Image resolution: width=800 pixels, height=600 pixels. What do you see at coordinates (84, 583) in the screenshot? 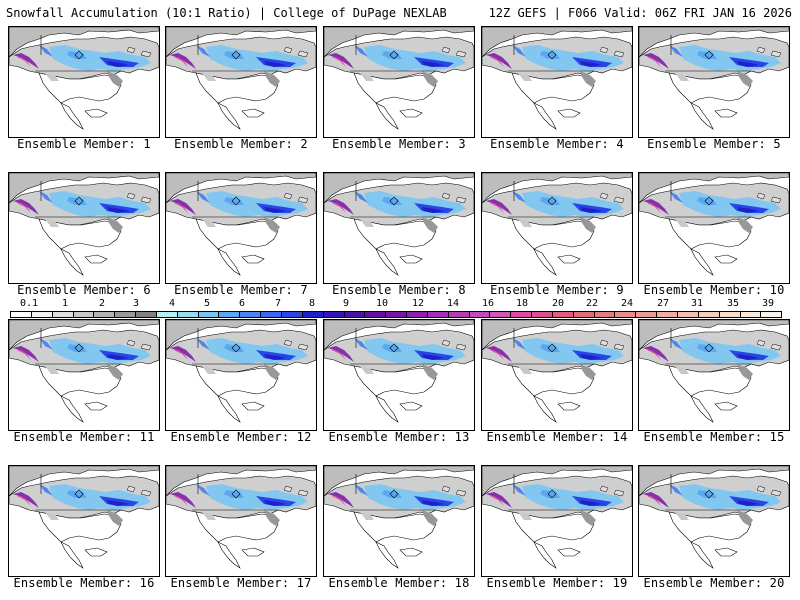
I see `member-label: Ensemble Member: 16` at bounding box center [84, 583].